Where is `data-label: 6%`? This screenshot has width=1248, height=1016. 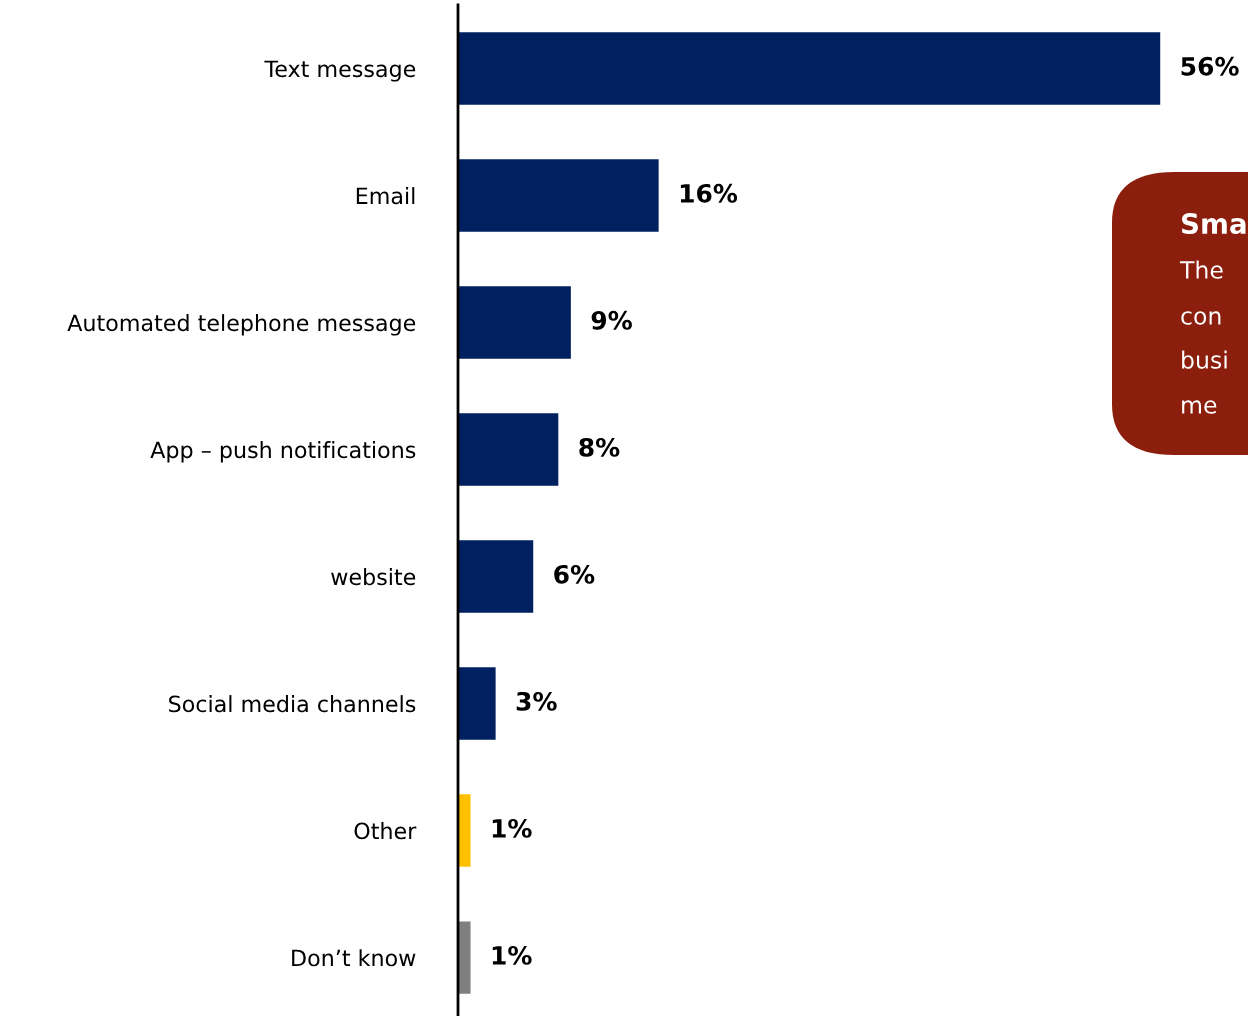 data-label: 6% is located at coordinates (574, 574).